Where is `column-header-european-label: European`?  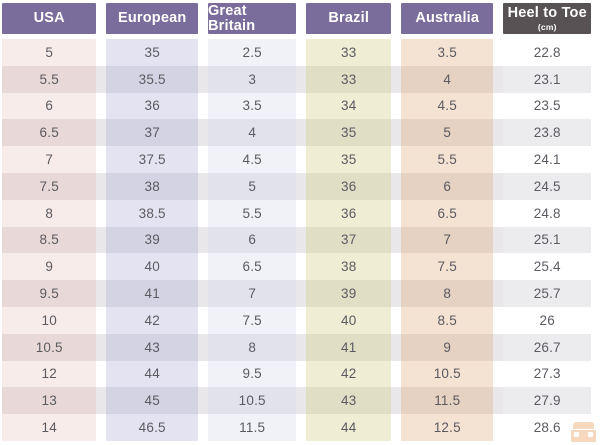 column-header-european-label: European is located at coordinates (152, 18).